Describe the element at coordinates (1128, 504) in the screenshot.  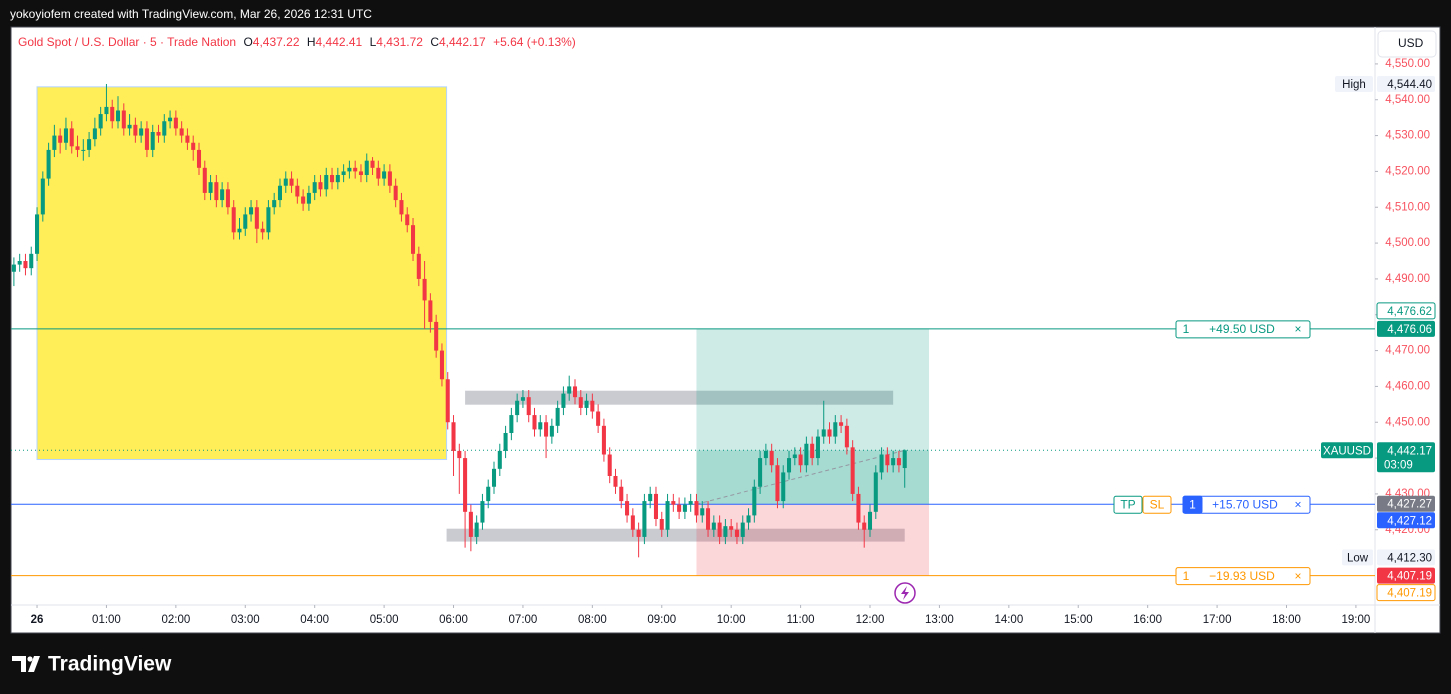
I see `tp-box` at that location.